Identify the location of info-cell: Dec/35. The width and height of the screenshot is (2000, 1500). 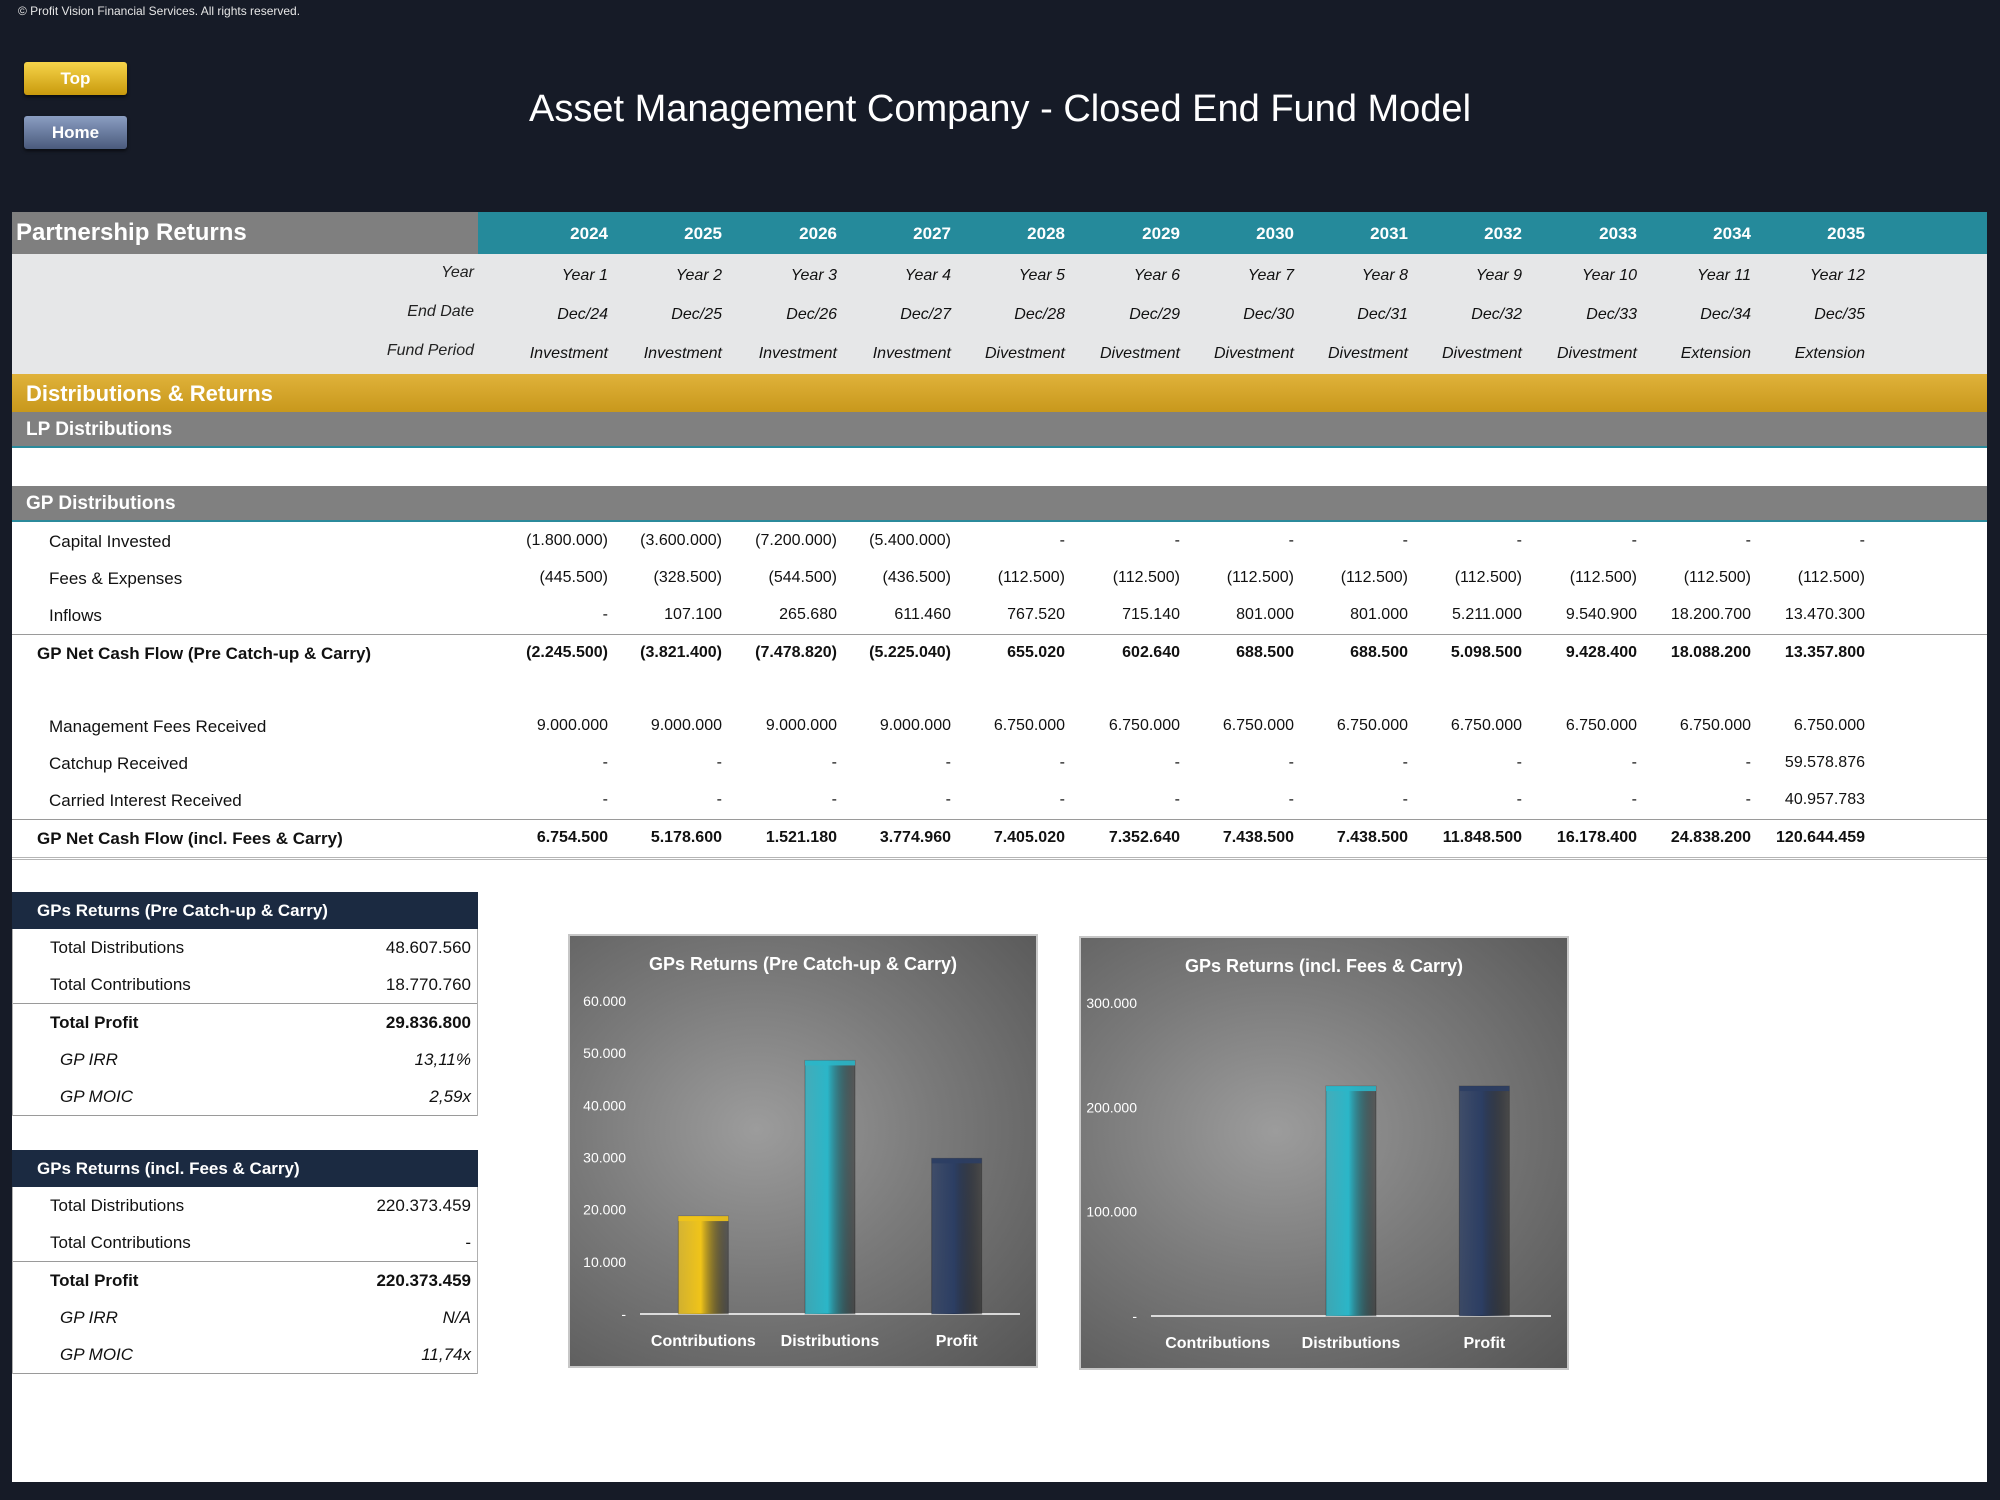
(1839, 314).